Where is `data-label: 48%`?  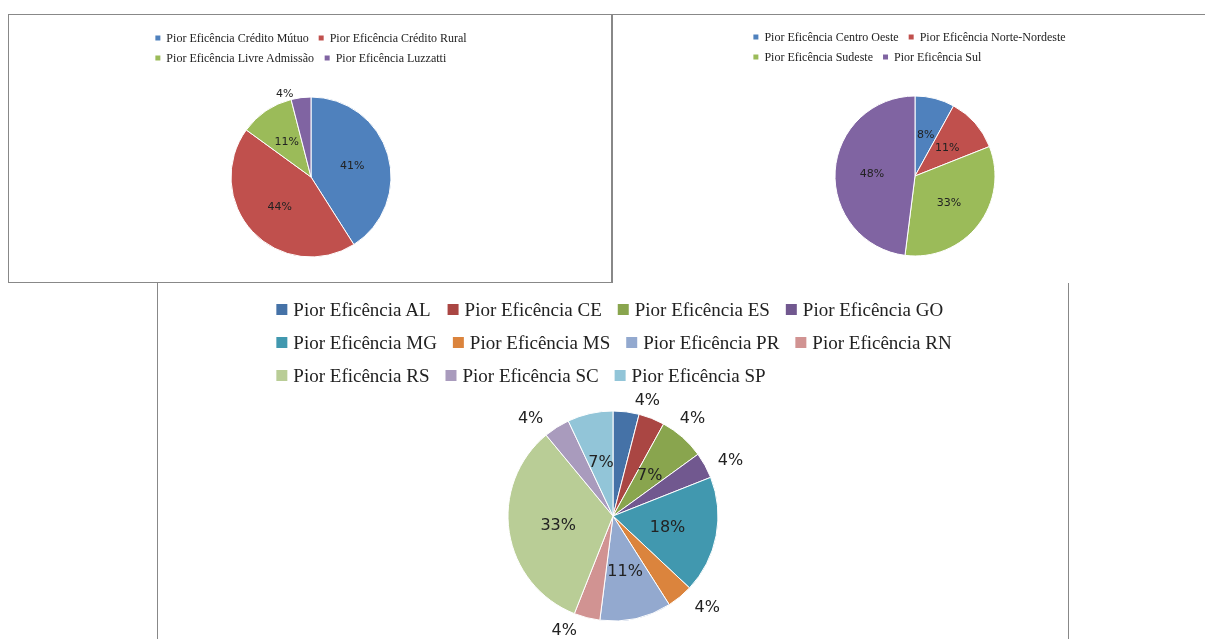 data-label: 48% is located at coordinates (872, 173).